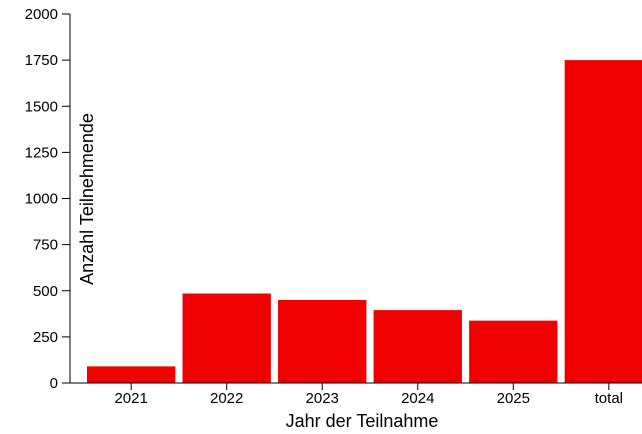 This screenshot has width=642, height=434. I want to click on x-tick-label: 2023, so click(322, 398).